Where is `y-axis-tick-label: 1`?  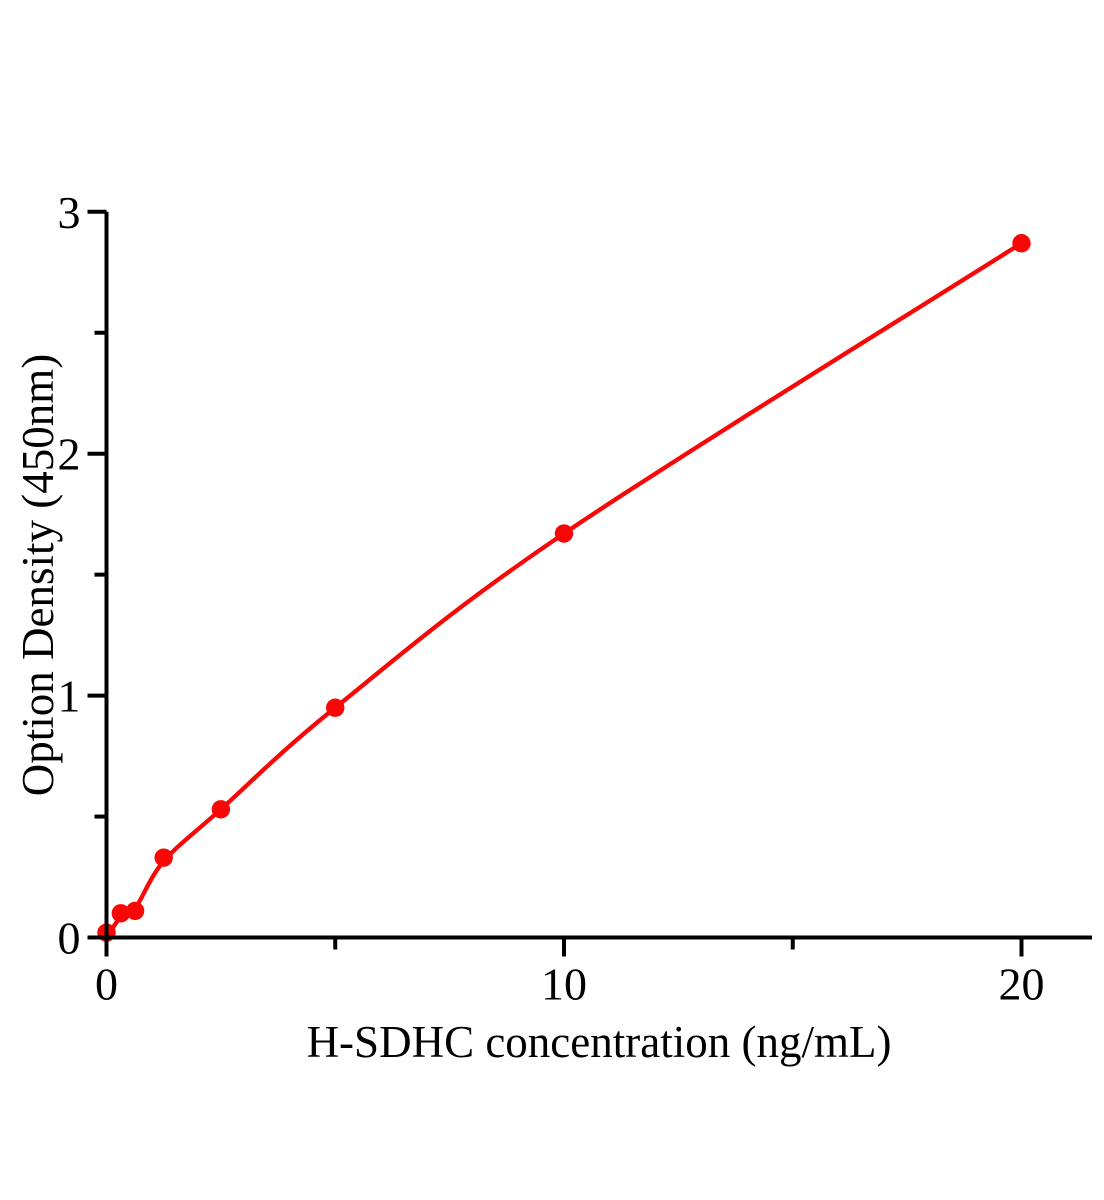 y-axis-tick-label: 1 is located at coordinates (69, 696).